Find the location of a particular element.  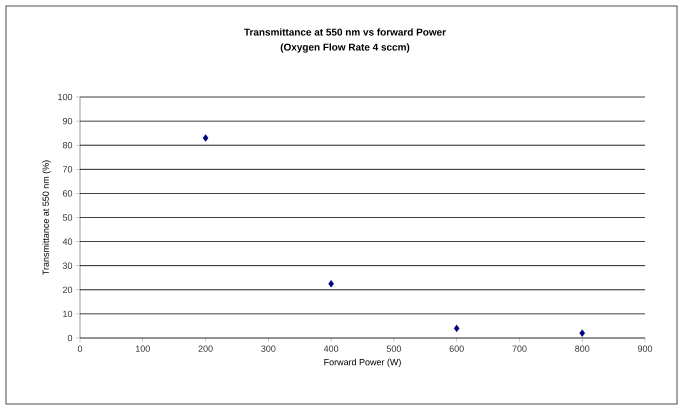

y-tick-label: 10 is located at coordinates (67, 314).